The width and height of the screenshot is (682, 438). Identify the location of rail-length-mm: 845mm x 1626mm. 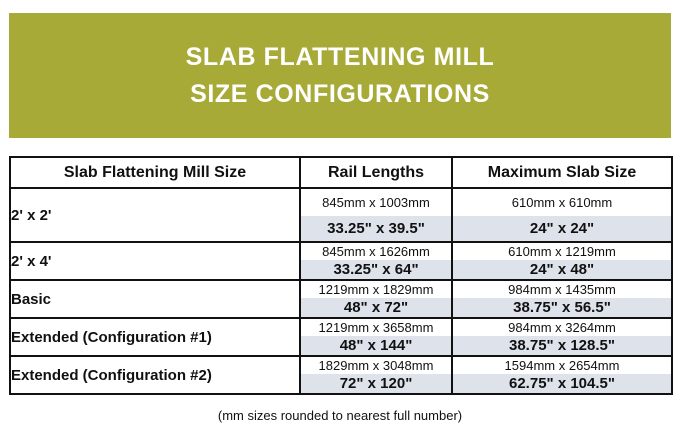
(375, 250).